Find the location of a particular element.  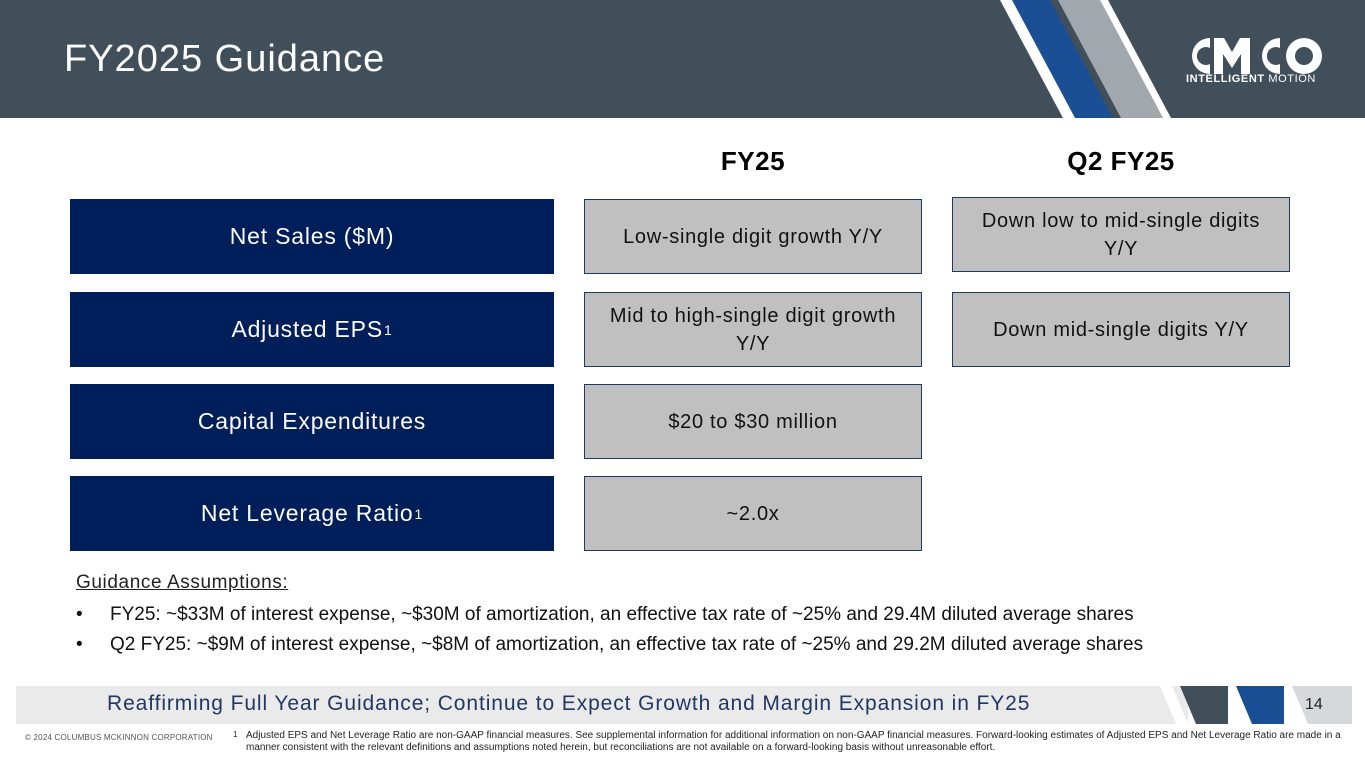

header-stripes is located at coordinates (1085, 59).